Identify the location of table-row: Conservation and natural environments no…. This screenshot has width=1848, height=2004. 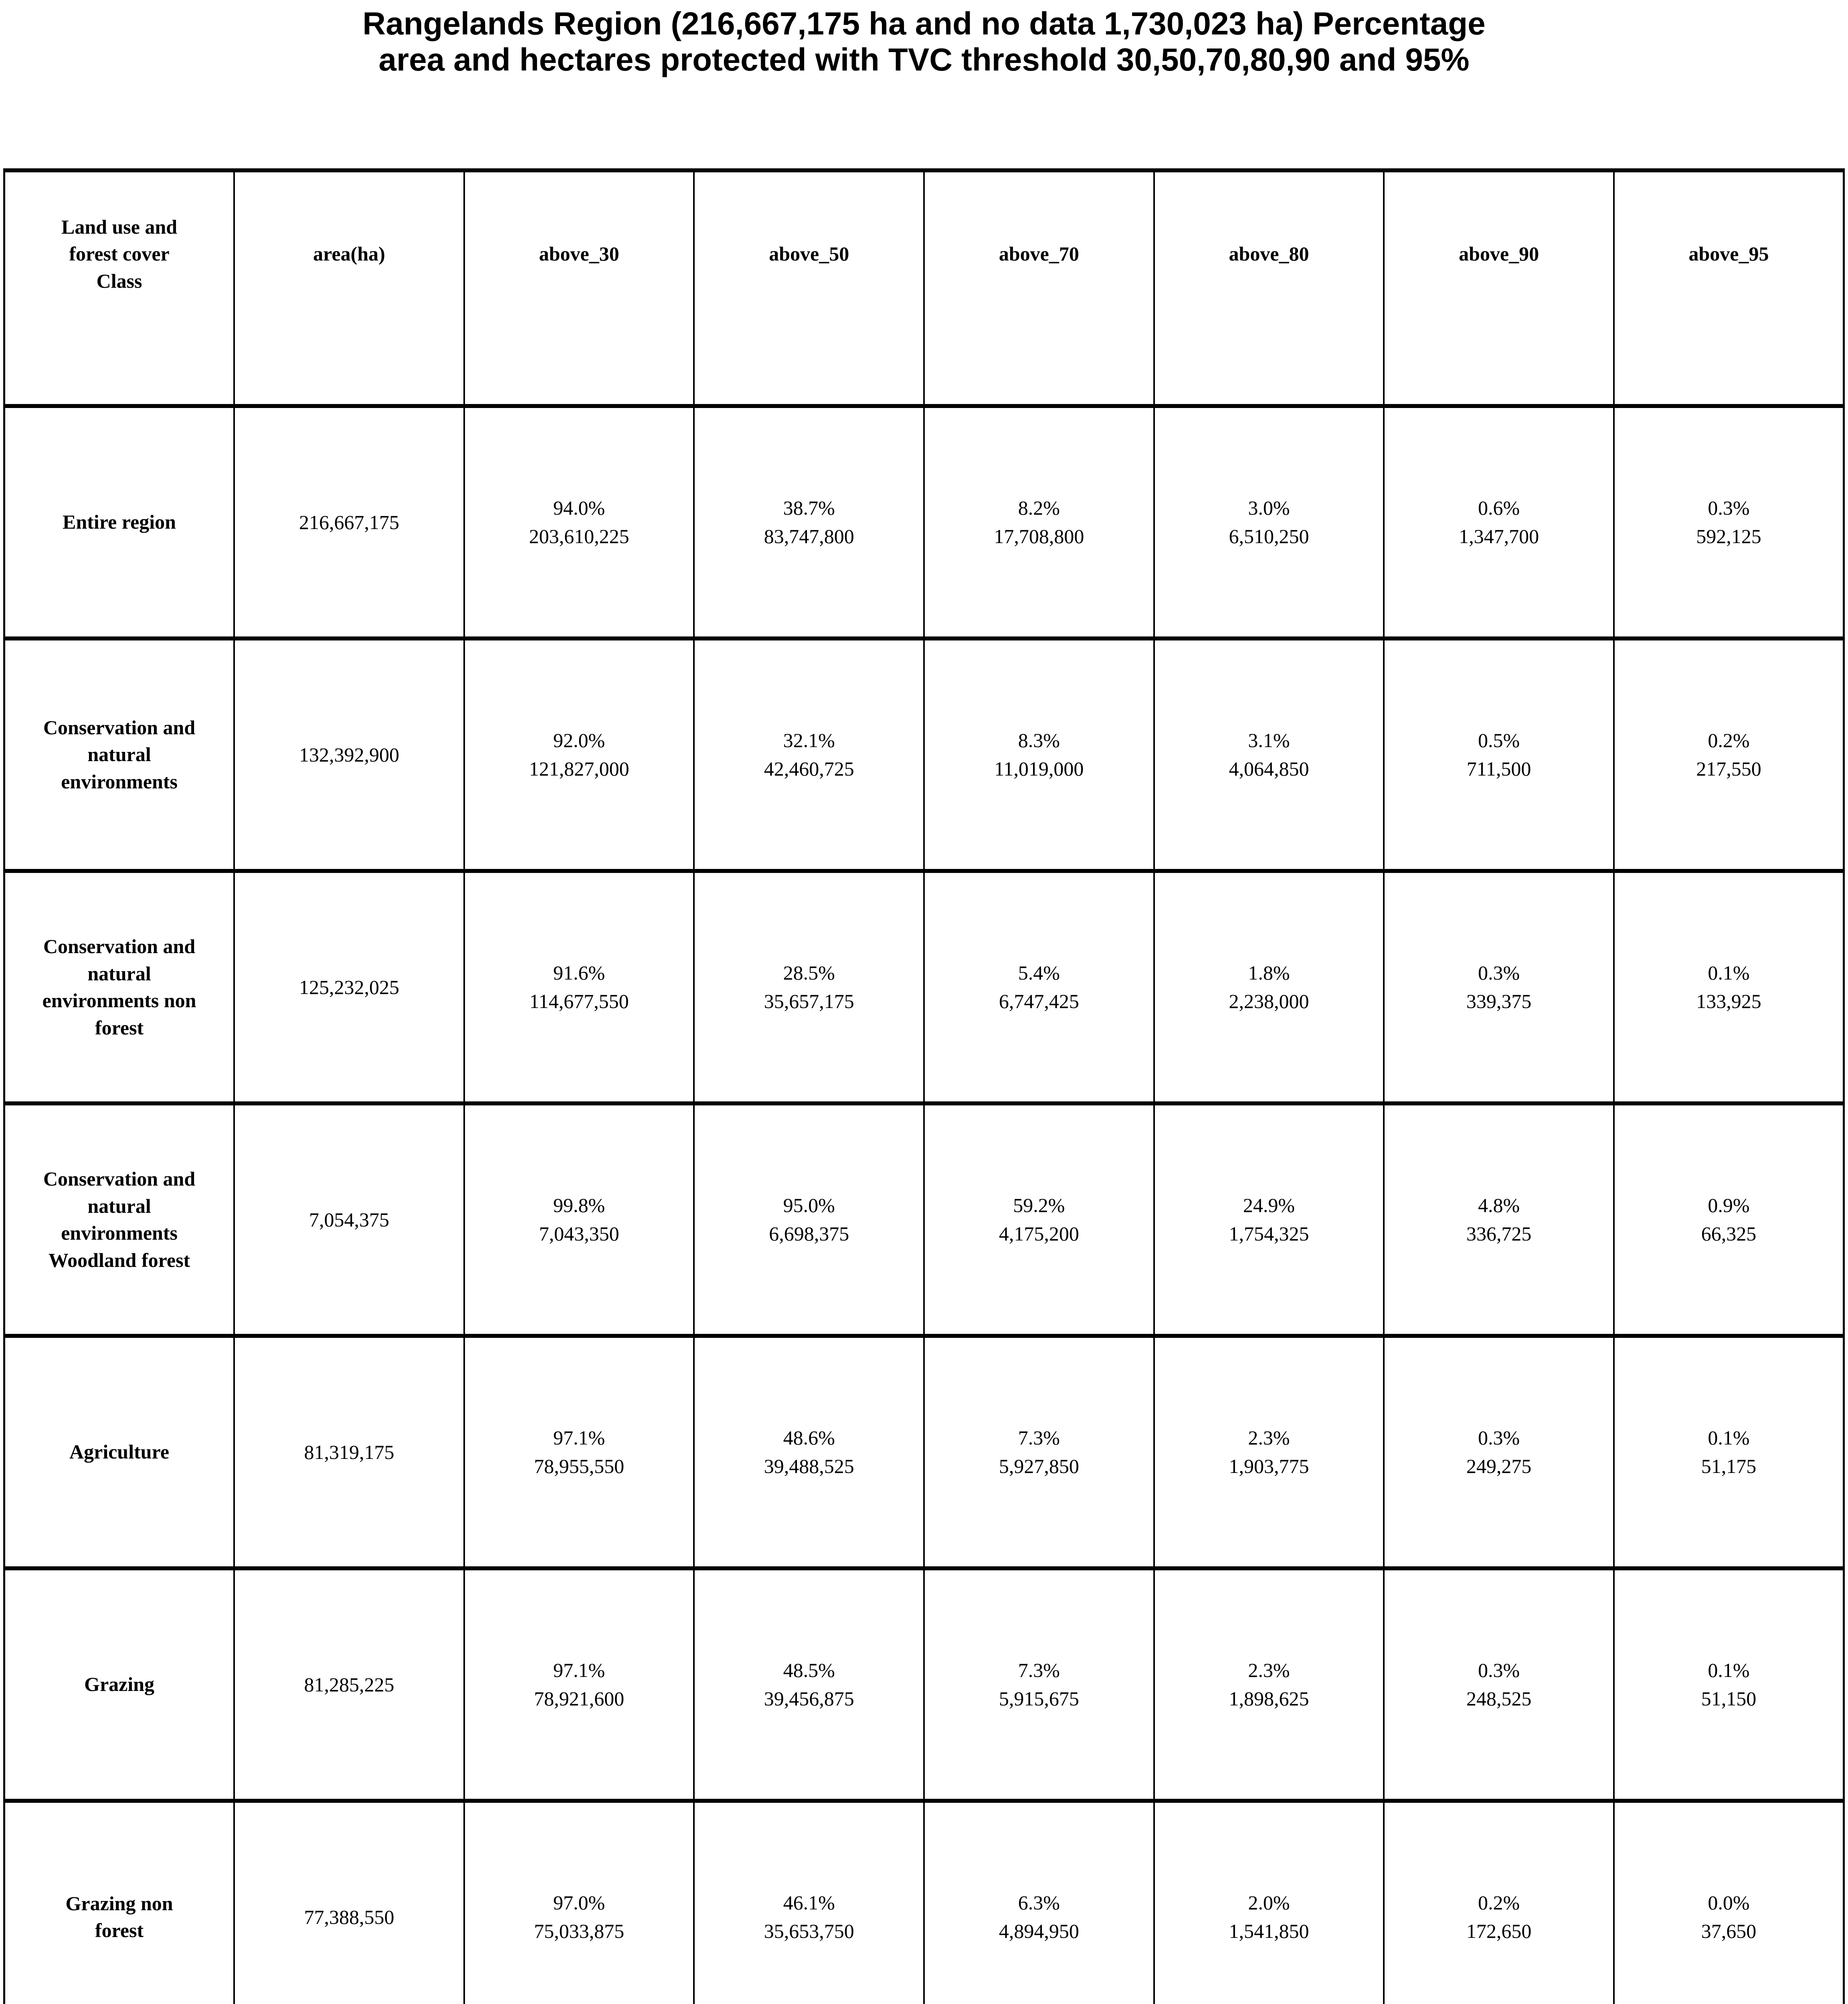
(924, 987).